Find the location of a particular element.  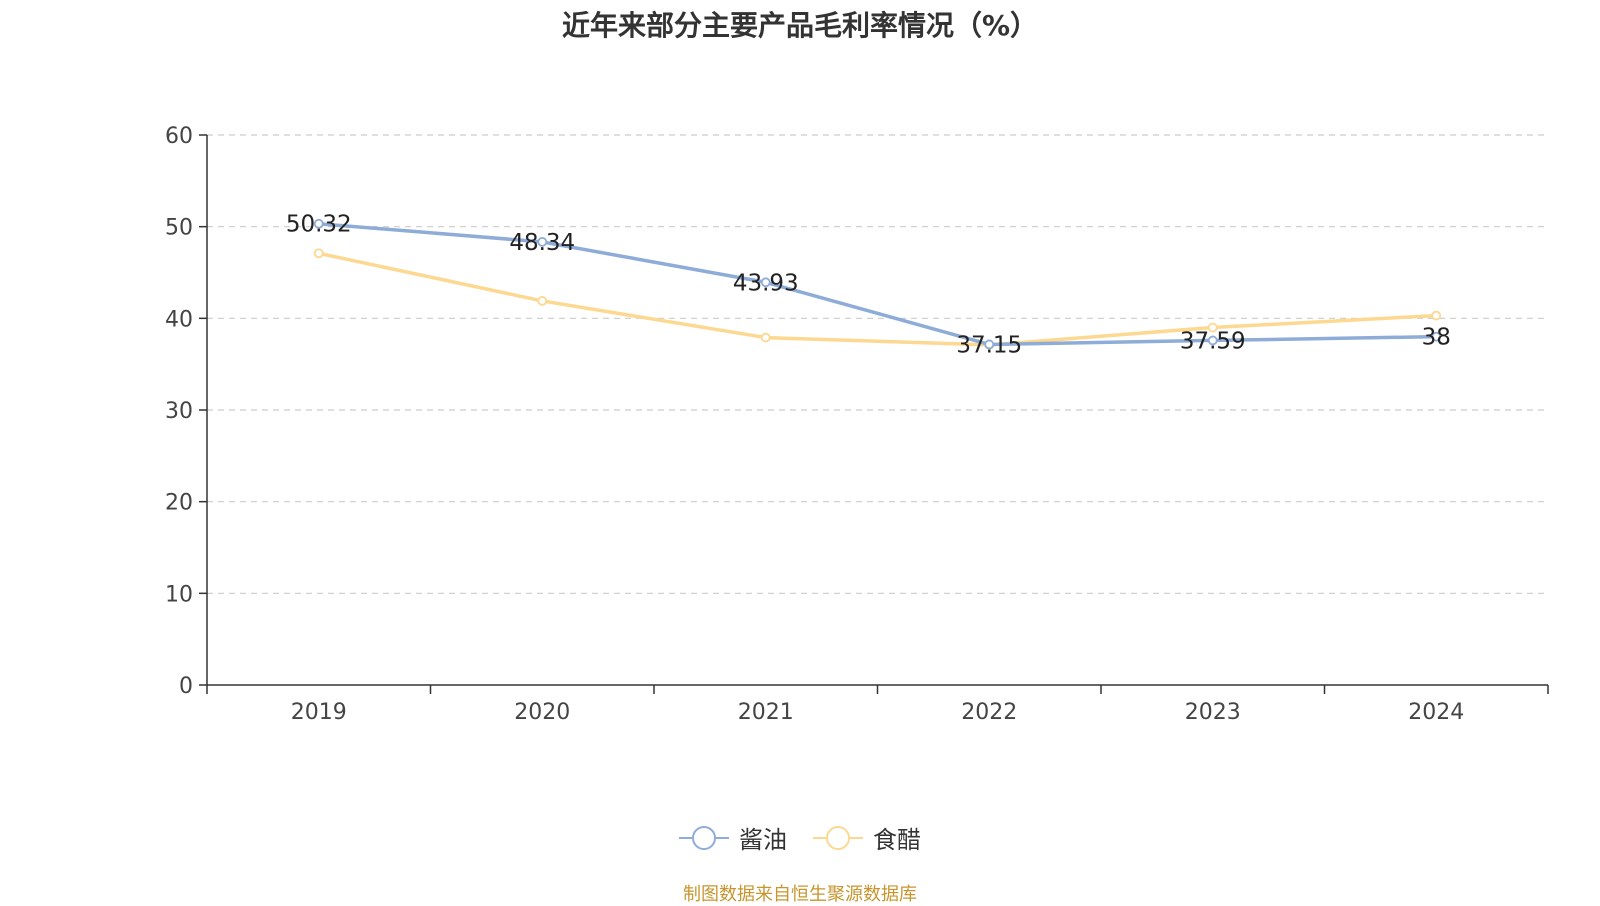

x-tick-label-2019: 2019 is located at coordinates (319, 712).